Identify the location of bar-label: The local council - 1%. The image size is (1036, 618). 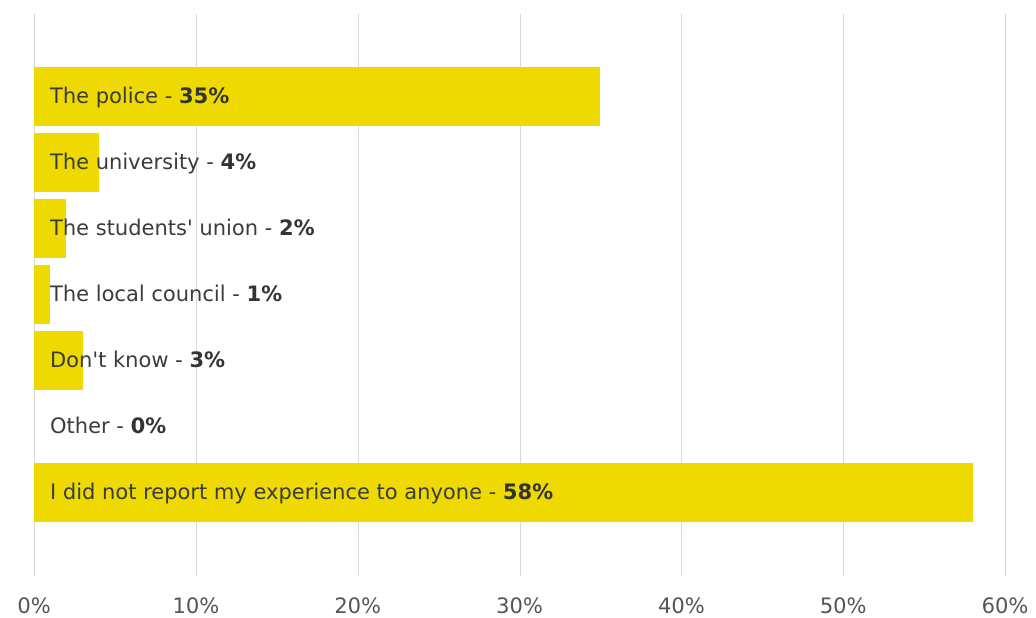
(166, 294).